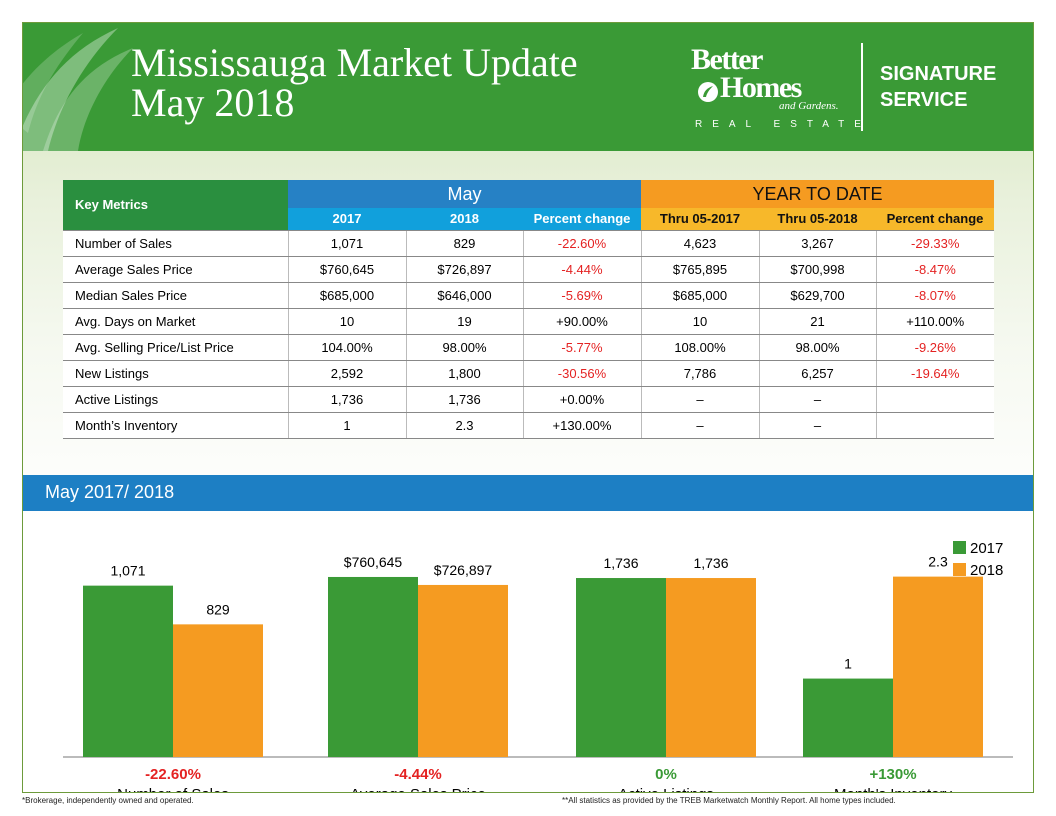  Describe the element at coordinates (175, 373) in the screenshot. I see `metric-label: New Listings` at that location.